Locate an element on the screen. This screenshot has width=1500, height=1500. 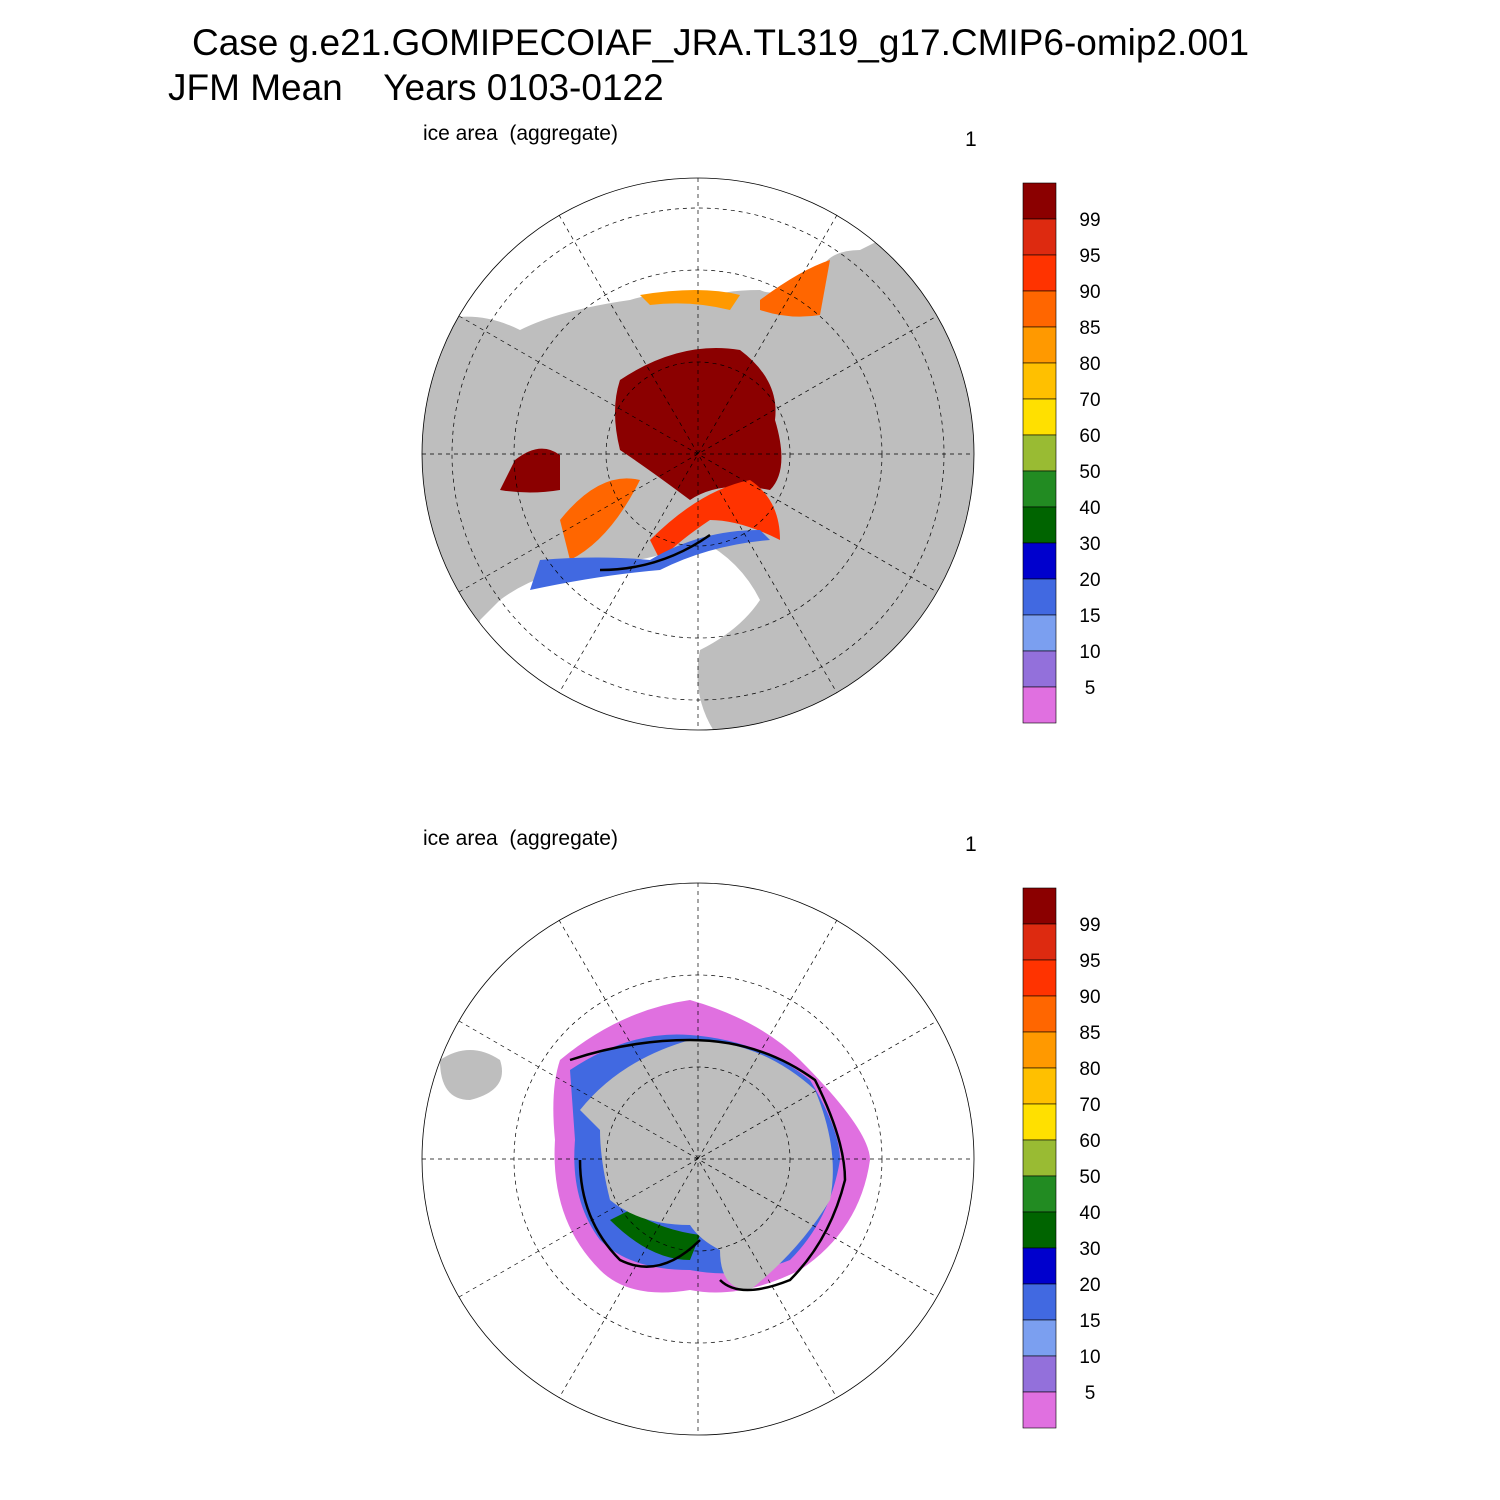
title-line: JFM Mean Years 0103-0122 is located at coordinates (416, 87).